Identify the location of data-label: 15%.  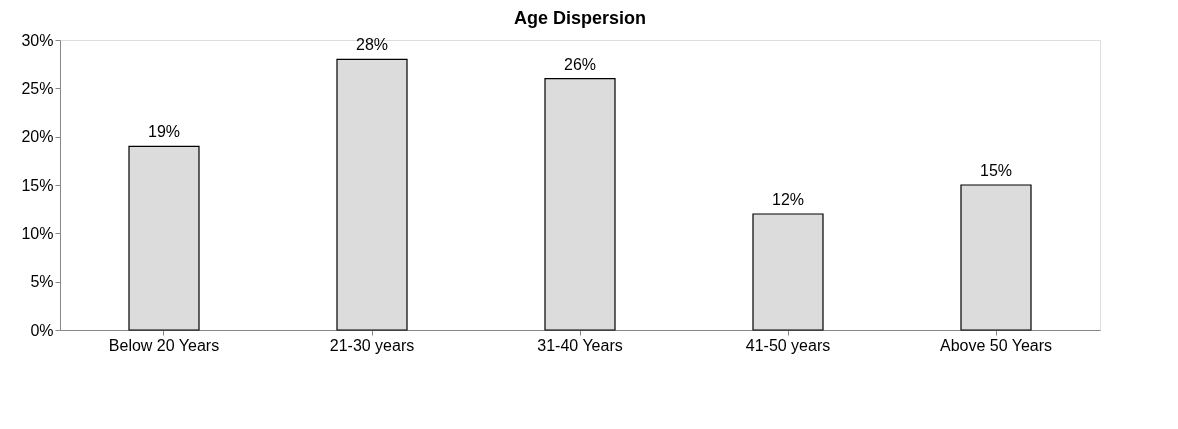
(996, 170).